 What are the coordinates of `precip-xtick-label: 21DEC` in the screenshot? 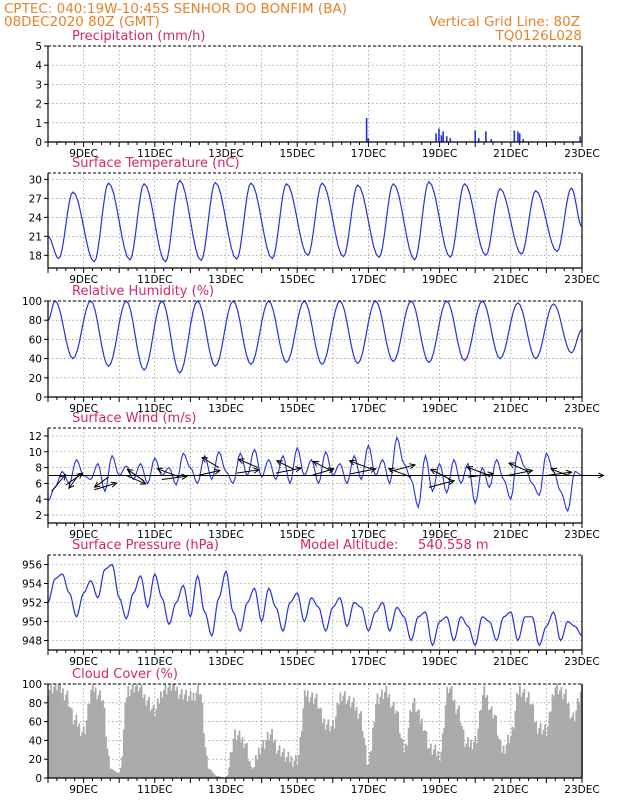 It's located at (510, 154).